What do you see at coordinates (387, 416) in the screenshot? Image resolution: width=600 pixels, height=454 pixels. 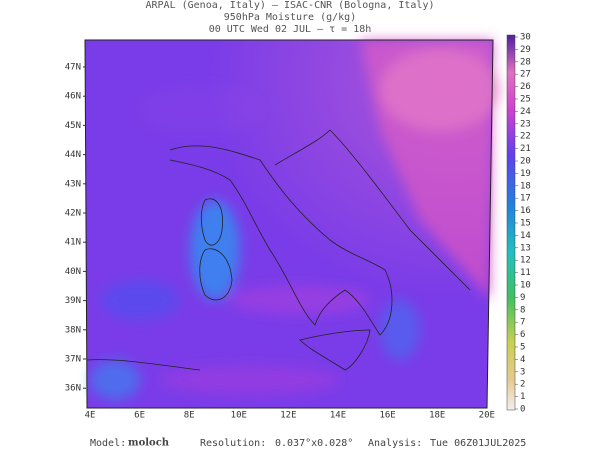 I see `lon-label: 16E` at bounding box center [387, 416].